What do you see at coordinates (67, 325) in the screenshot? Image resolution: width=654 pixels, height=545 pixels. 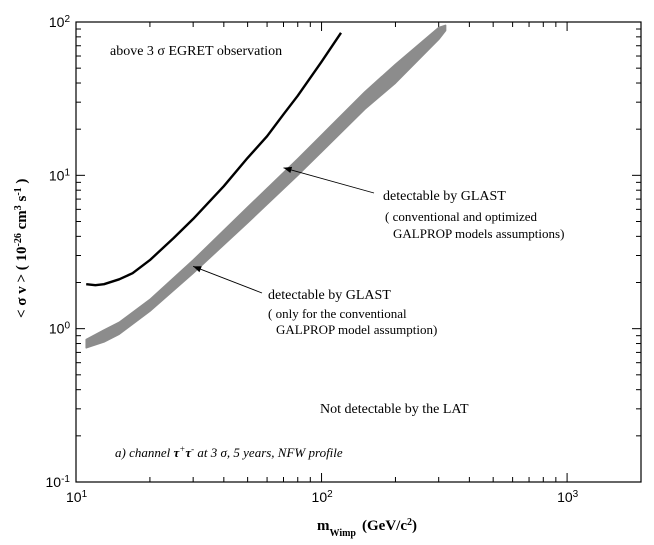 I see `y-tick-exp: 0` at bounding box center [67, 325].